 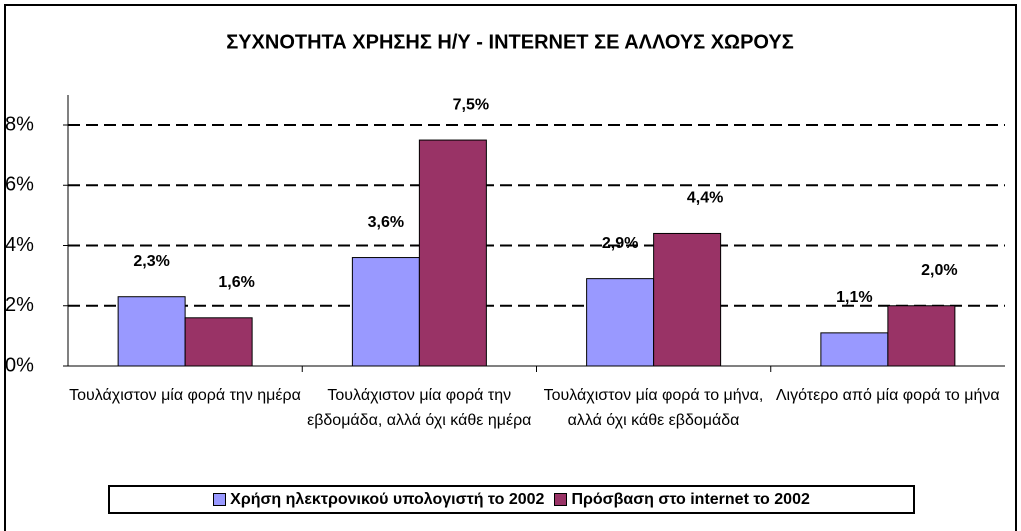 I want to click on data-label: 2,3%, so click(x=151, y=261).